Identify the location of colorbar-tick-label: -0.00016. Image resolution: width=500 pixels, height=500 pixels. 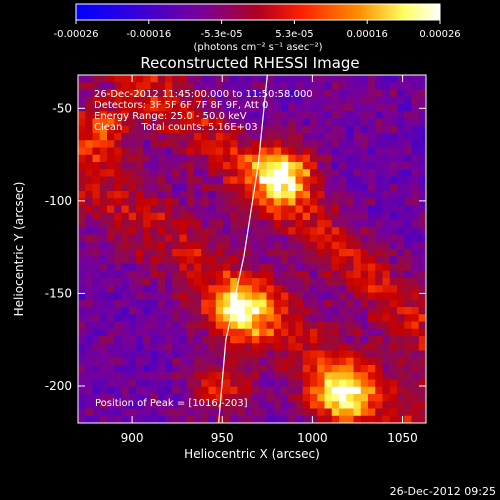
(148, 34).